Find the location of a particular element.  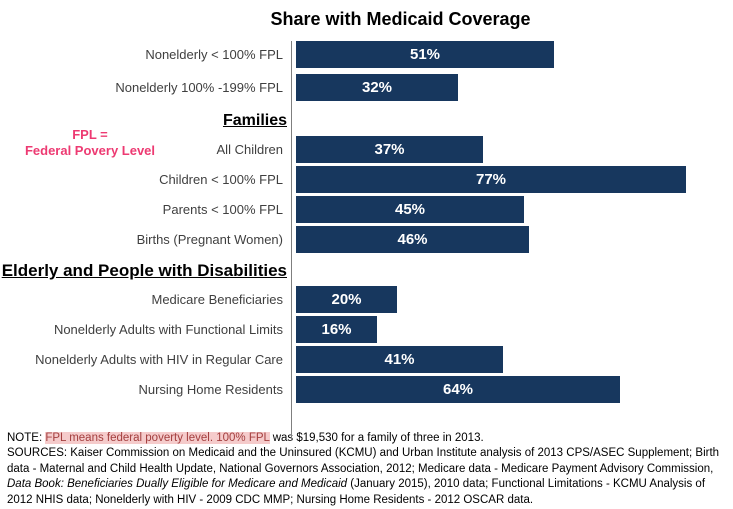

chart-title: Share with Medicaid Coverage is located at coordinates (400, 19).